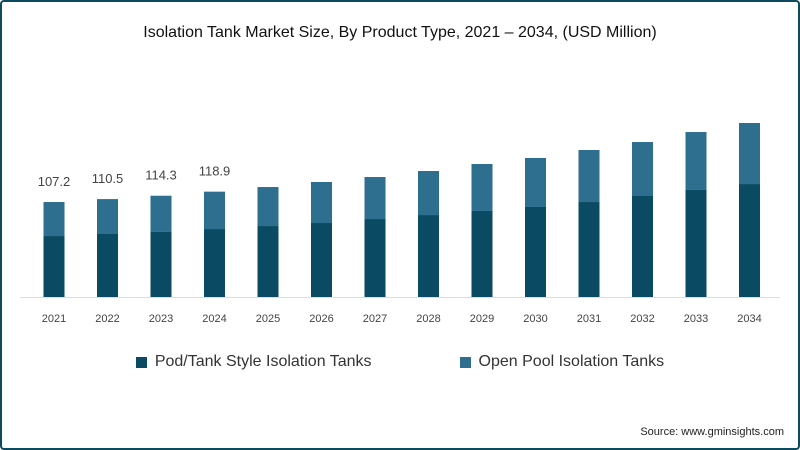 The width and height of the screenshot is (800, 450). What do you see at coordinates (535, 251) in the screenshot?
I see `bar-pod-2030` at bounding box center [535, 251].